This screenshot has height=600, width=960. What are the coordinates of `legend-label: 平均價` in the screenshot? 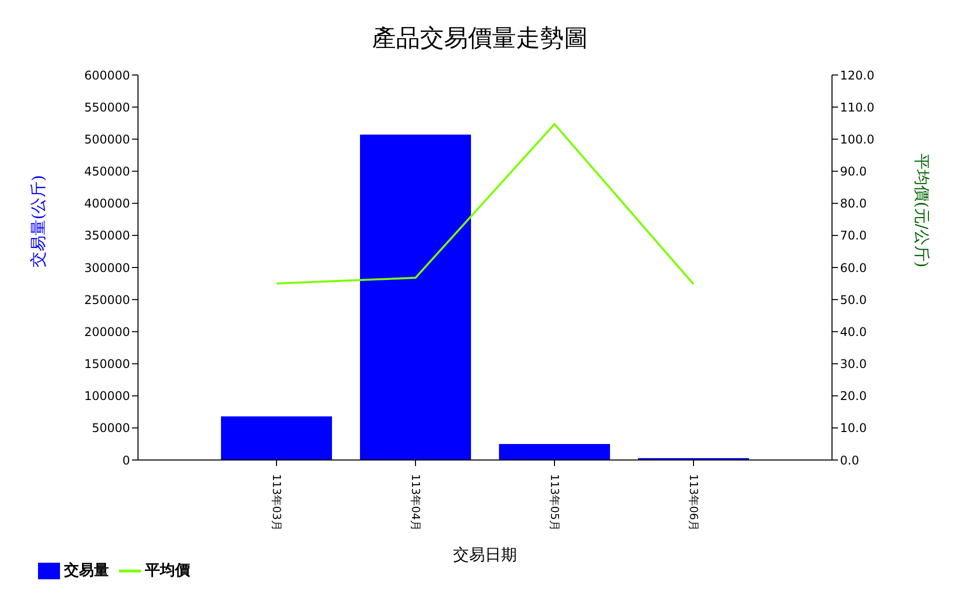 It's located at (167, 570).